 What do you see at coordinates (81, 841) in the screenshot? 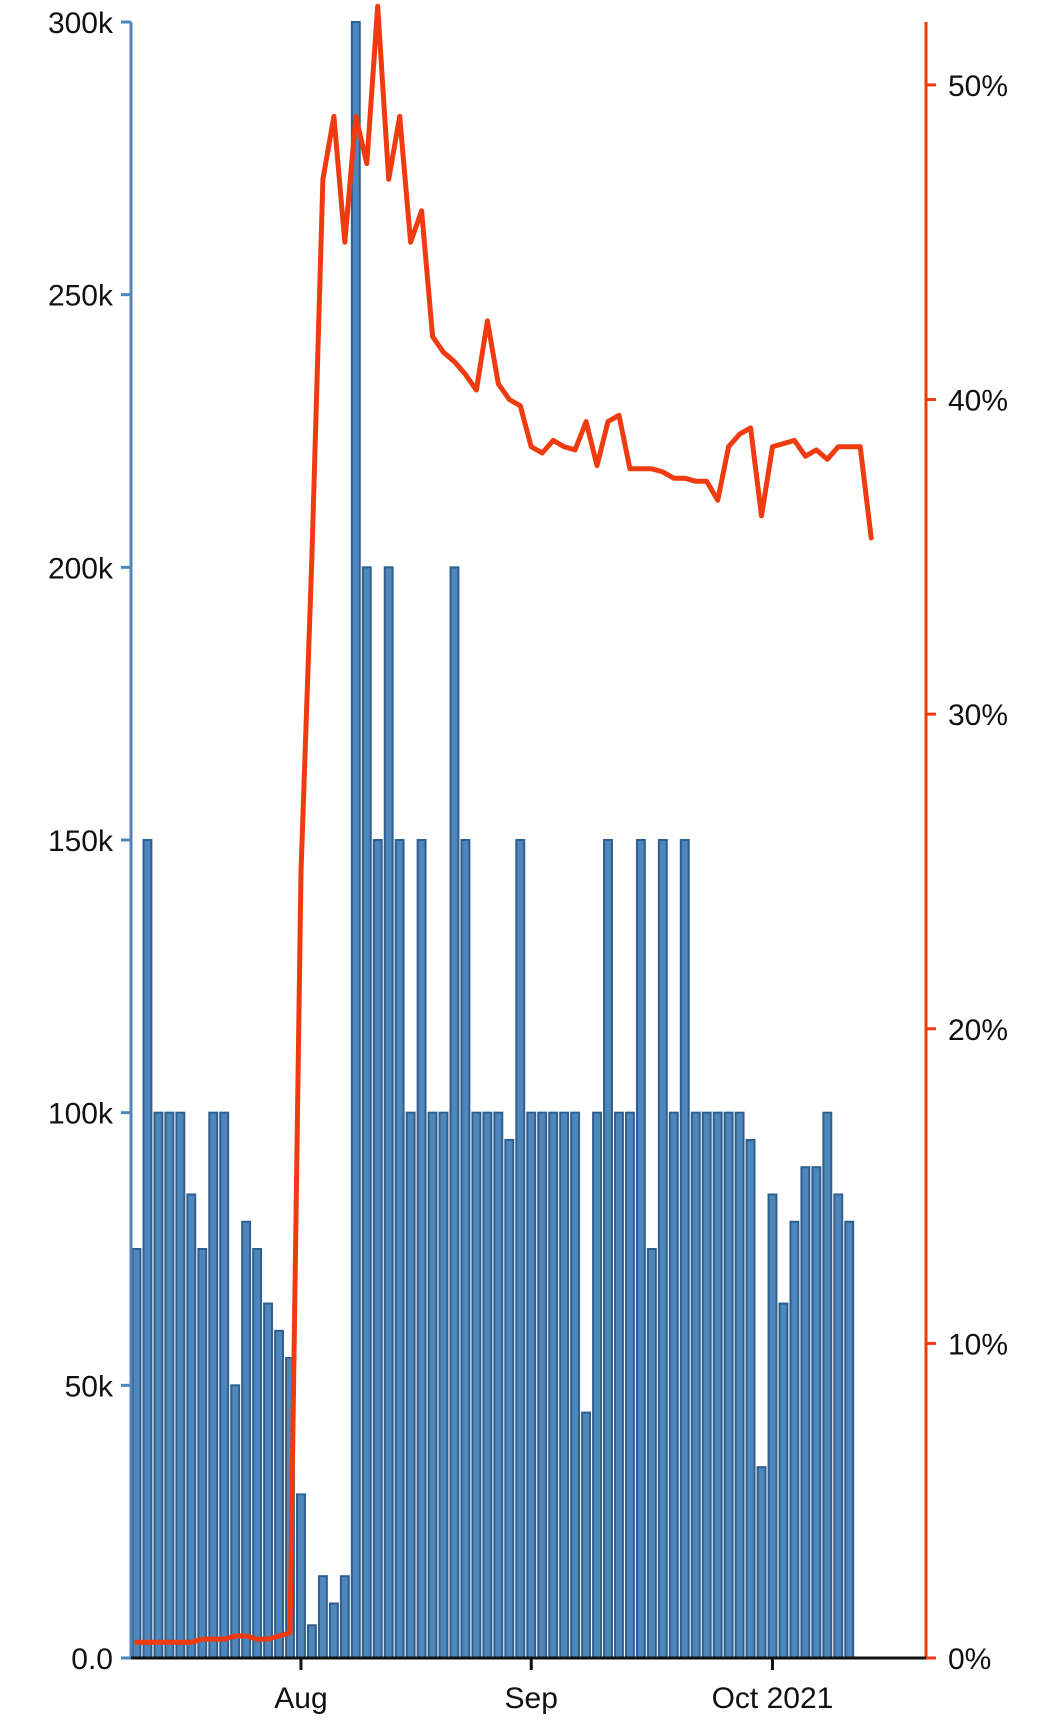
I see `left-tick-label: 150k` at bounding box center [81, 841].